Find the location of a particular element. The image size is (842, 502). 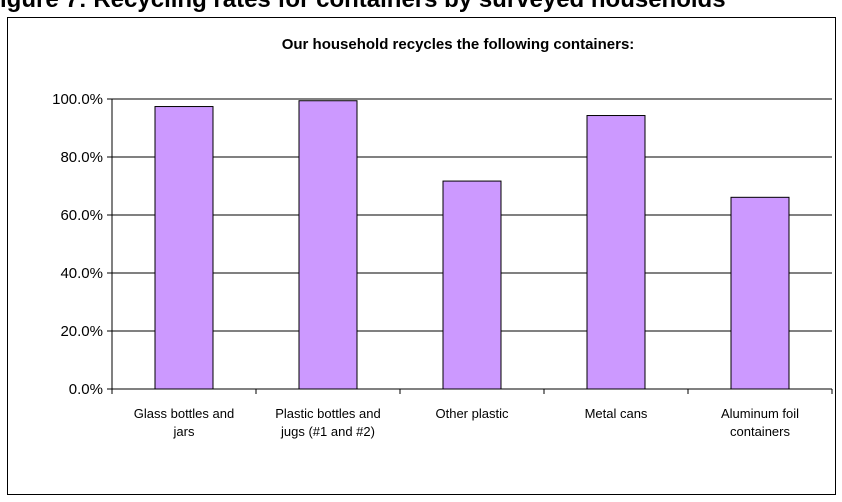

y-tick-label: 60.0% is located at coordinates (81, 215).